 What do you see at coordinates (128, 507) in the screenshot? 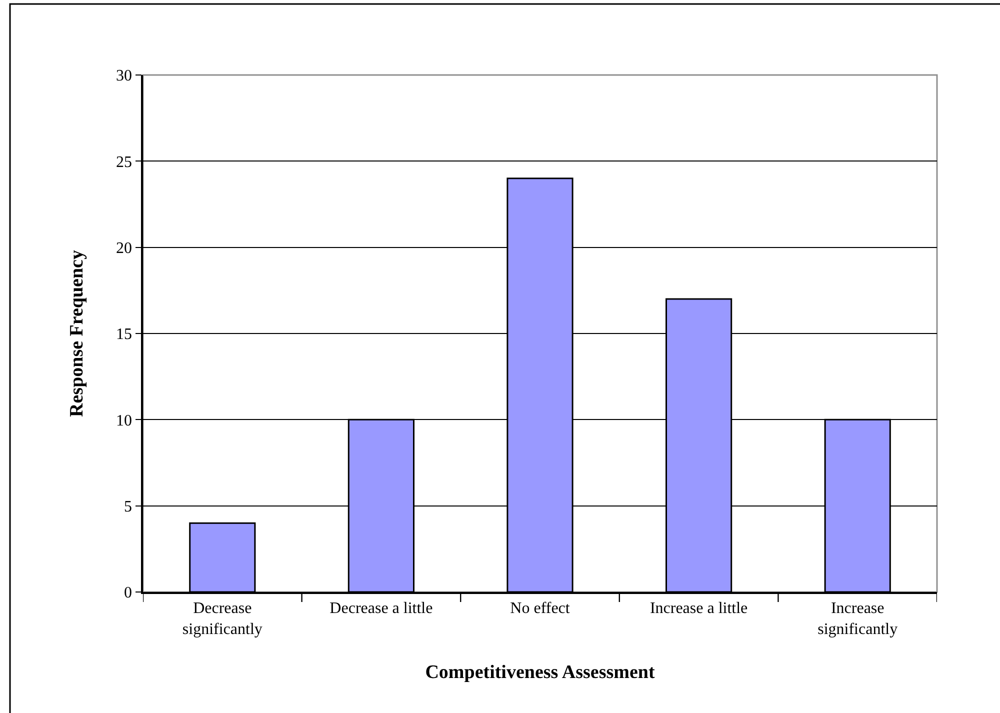
I see `y-tick-label: 5` at bounding box center [128, 507].